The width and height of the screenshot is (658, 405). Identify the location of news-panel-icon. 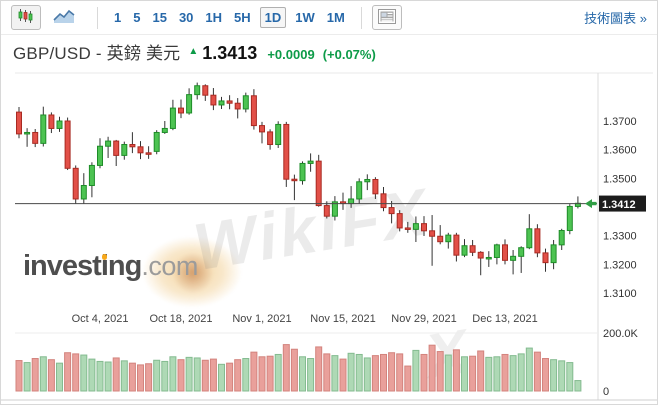
(386, 17).